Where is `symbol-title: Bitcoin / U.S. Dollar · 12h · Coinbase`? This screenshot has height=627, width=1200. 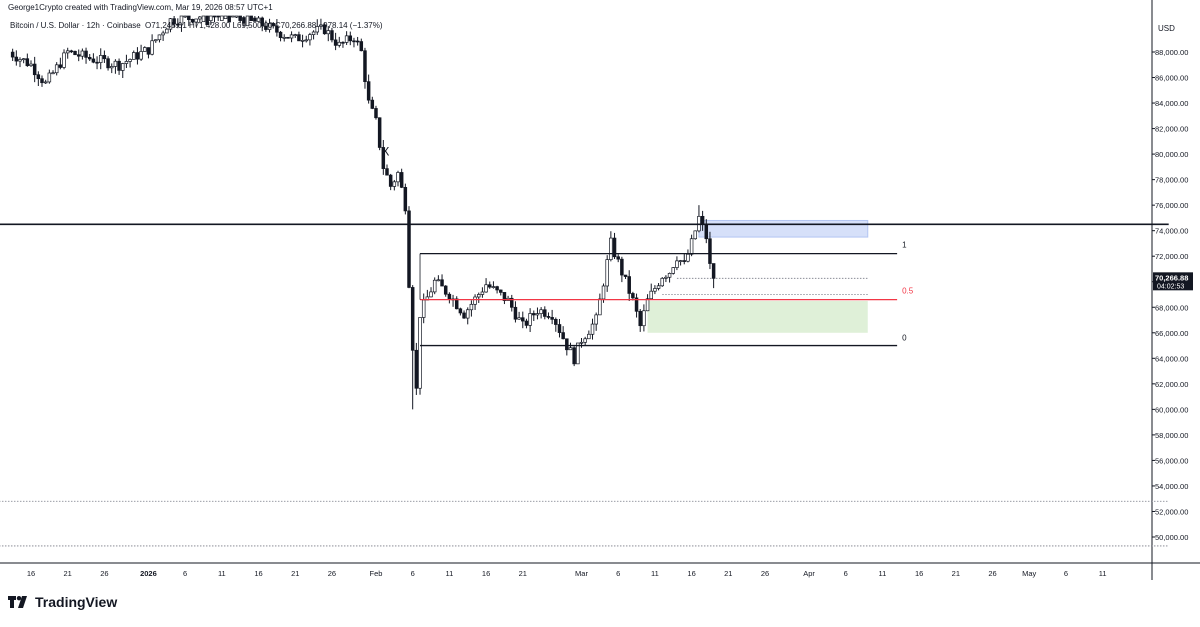
symbol-title: Bitcoin / U.S. Dollar · 12h · Coinbase is located at coordinates (75, 25).